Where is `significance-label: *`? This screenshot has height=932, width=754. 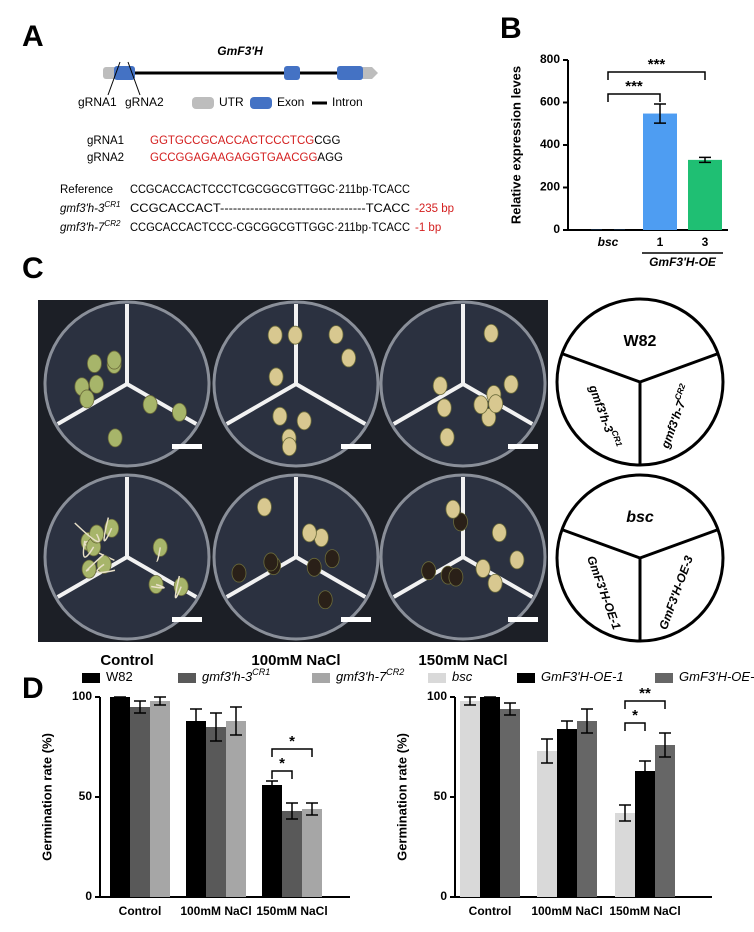 significance-label: * is located at coordinates (292, 741).